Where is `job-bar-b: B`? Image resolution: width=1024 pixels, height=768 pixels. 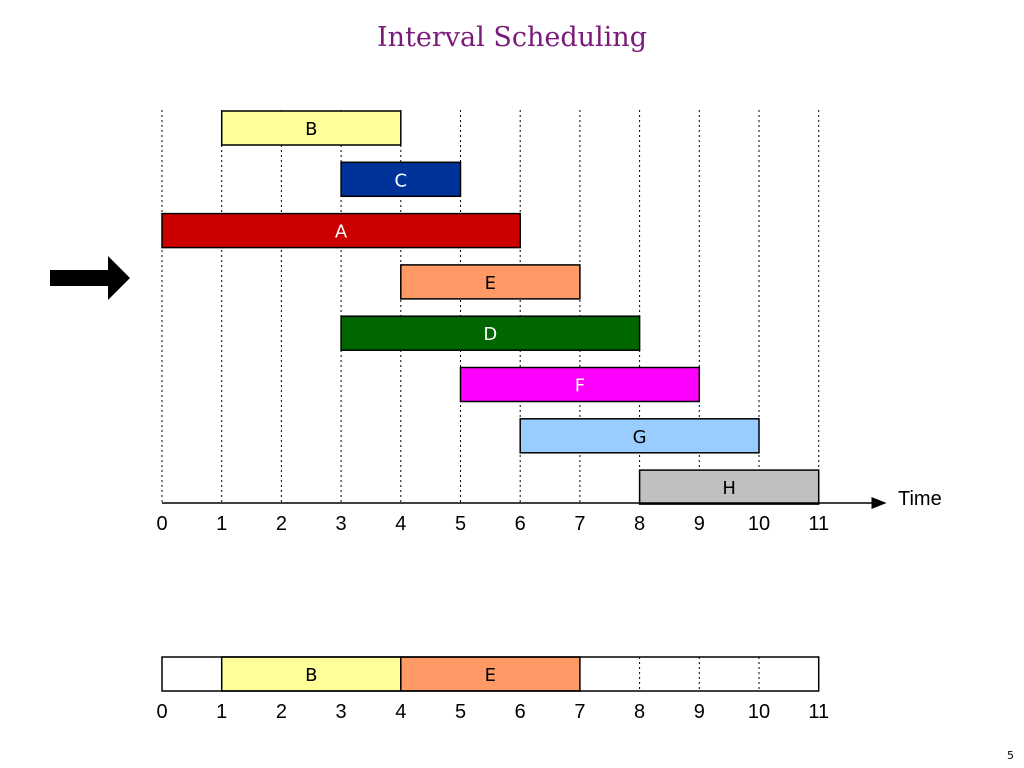
job-bar-b: B is located at coordinates (311, 128).